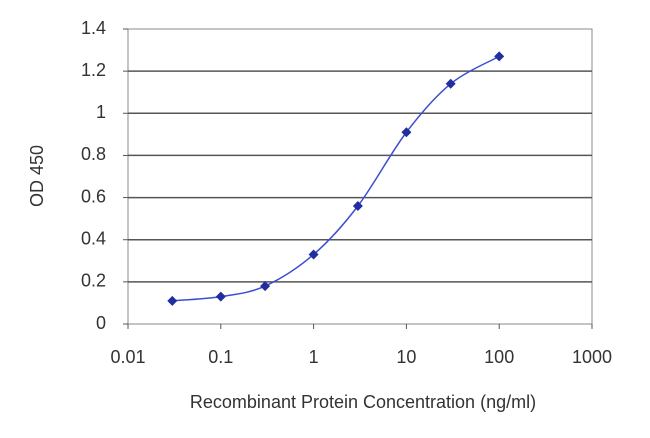 The width and height of the screenshot is (650, 438). What do you see at coordinates (101, 112) in the screenshot?
I see `y-tick-label: 1` at bounding box center [101, 112].